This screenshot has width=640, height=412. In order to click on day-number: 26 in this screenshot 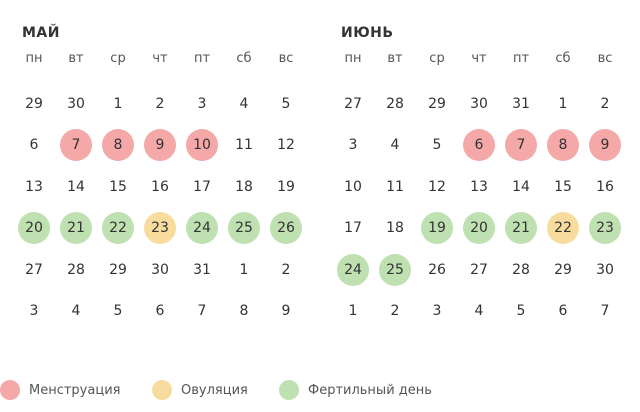, I will do `click(286, 228)`.